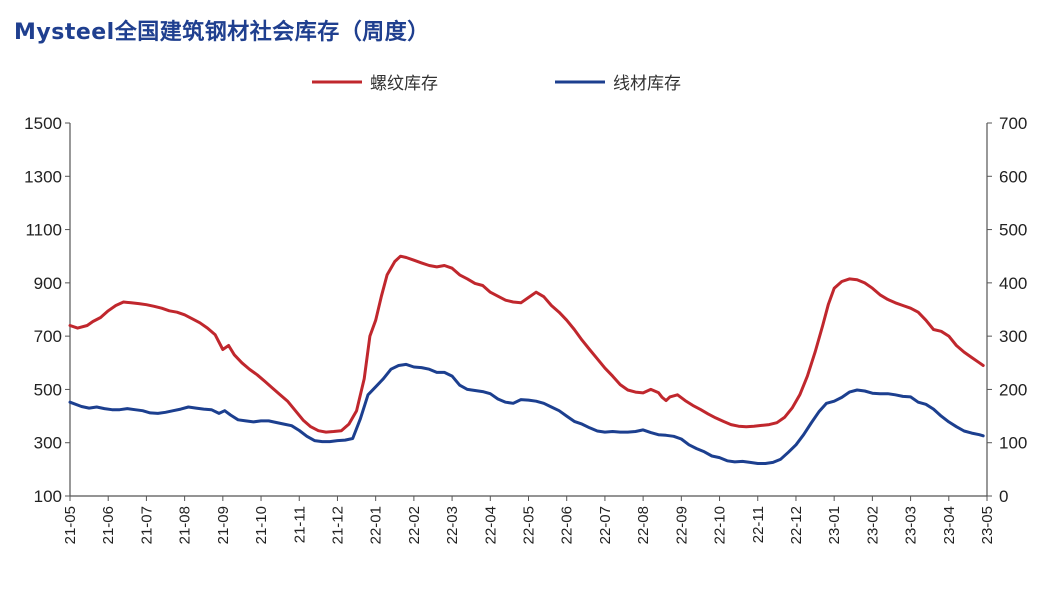 Image resolution: width=1044 pixels, height=590 pixels. Describe the element at coordinates (1013, 123) in the screenshot. I see `right-tick-label: 700` at that location.